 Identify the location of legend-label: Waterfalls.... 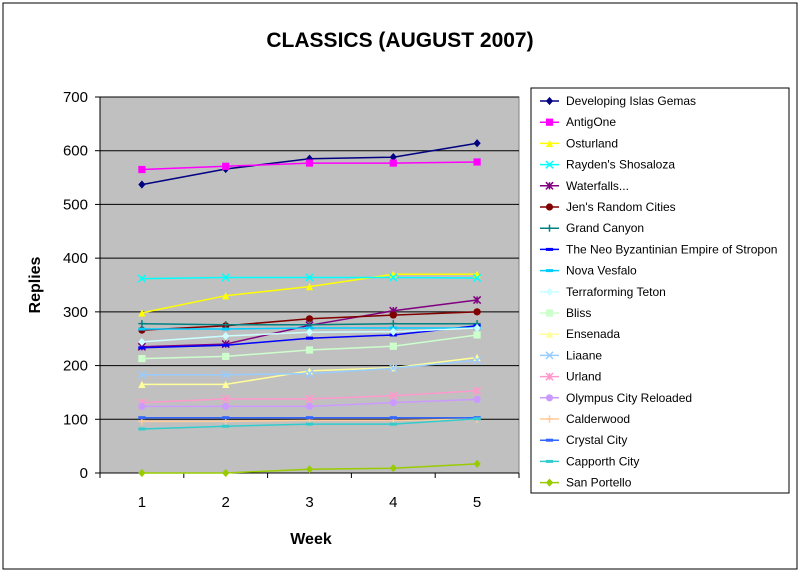
(597, 186).